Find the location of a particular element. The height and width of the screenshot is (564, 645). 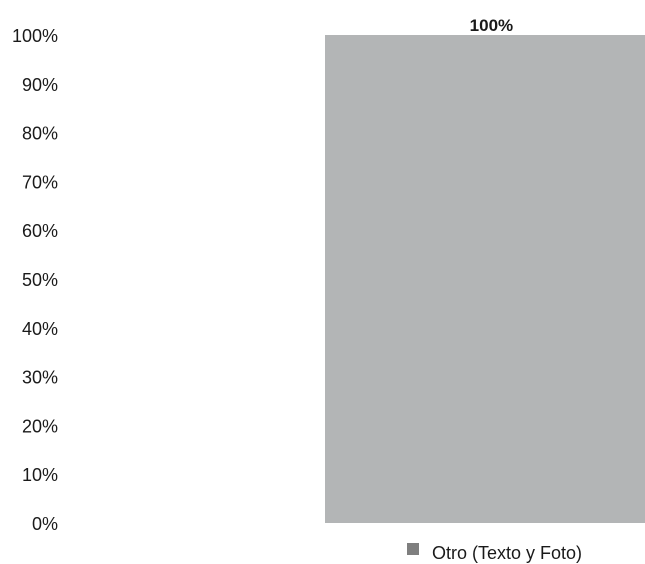

y-tick-label: 50% is located at coordinates (40, 280).